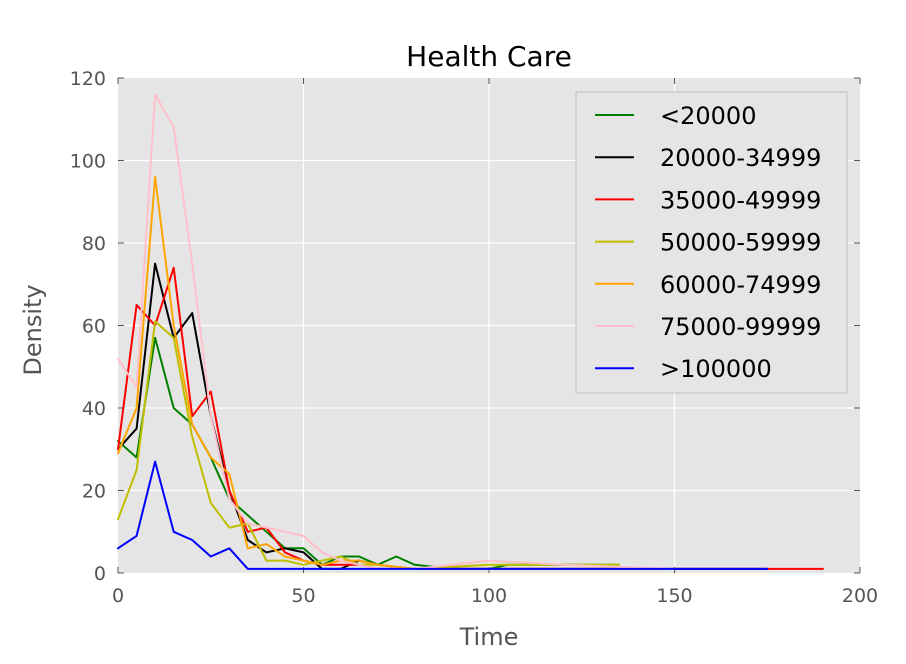  What do you see at coordinates (708, 116) in the screenshot?
I see `legend-label-0: <20000` at bounding box center [708, 116].